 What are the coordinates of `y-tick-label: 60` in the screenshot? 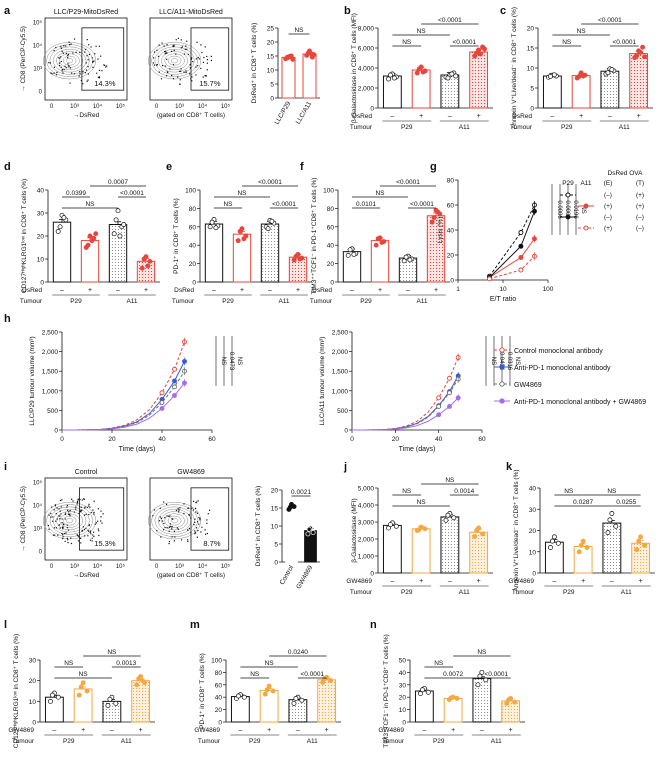 It's located at (451, 206).